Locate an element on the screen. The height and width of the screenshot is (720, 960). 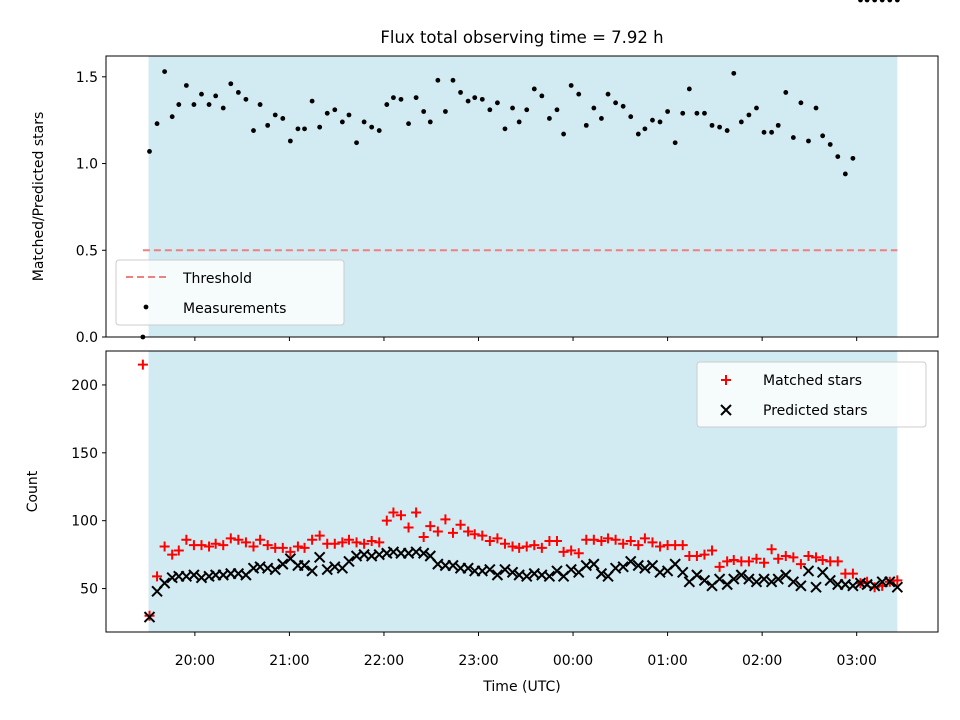
top-legend-box is located at coordinates (230, 292).